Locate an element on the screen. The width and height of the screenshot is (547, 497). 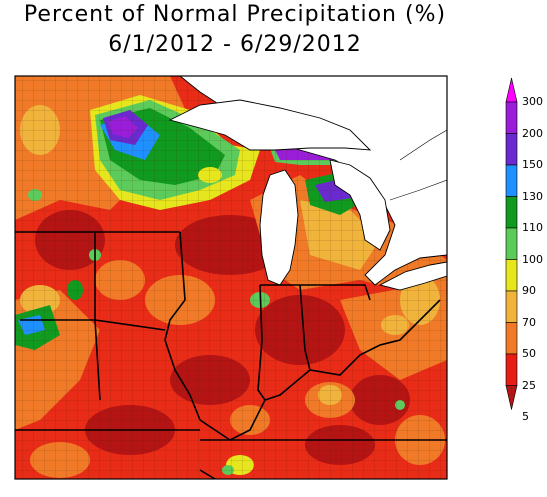
legend-label-110: 110 is located at coordinates (532, 227).